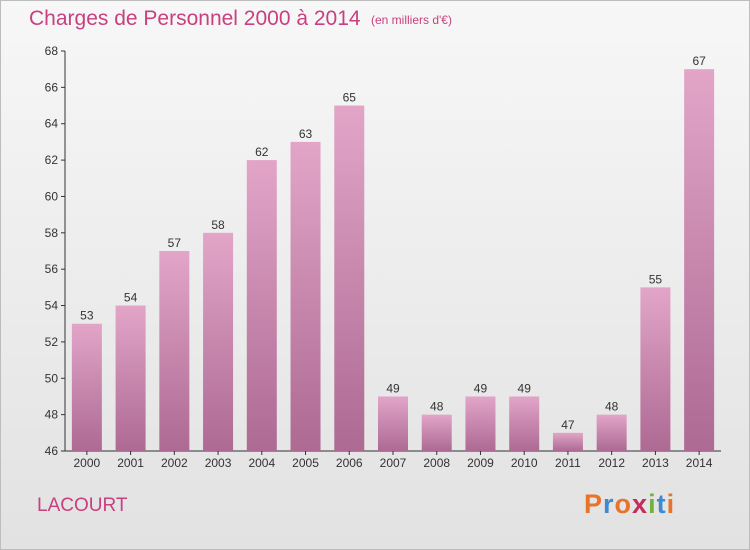 This screenshot has height=550, width=750. I want to click on x-tick-label: 2003, so click(218, 463).